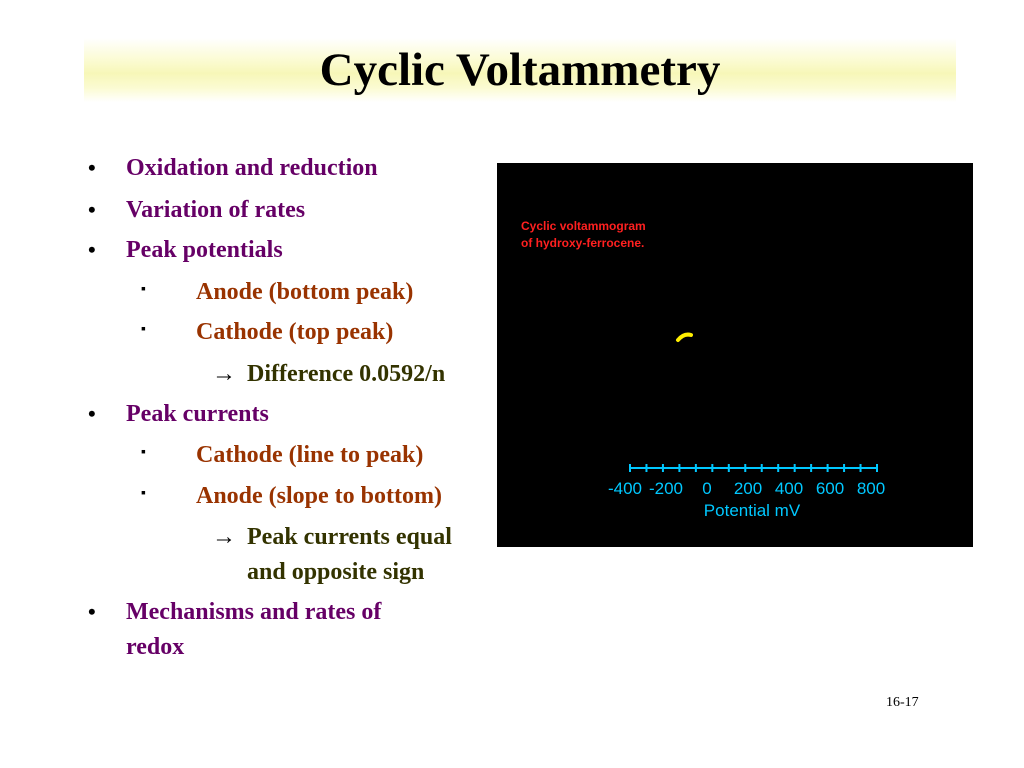 Image resolution: width=1024 pixels, height=768 pixels. What do you see at coordinates (583, 226) in the screenshot?
I see `caption-line-1: Cyclic voltammogram` at bounding box center [583, 226].